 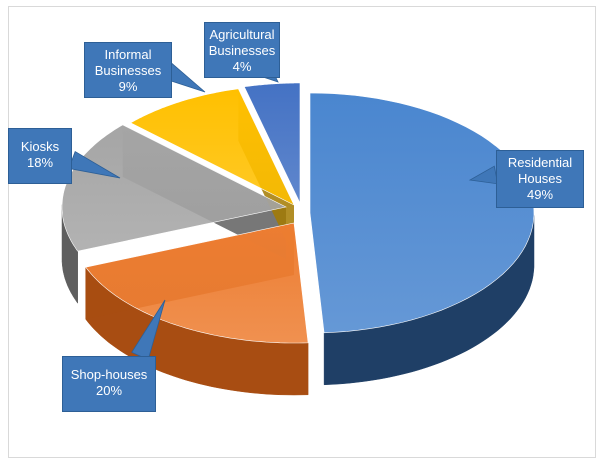 What do you see at coordinates (242, 66) in the screenshot?
I see `callout-value: 4%` at bounding box center [242, 66].